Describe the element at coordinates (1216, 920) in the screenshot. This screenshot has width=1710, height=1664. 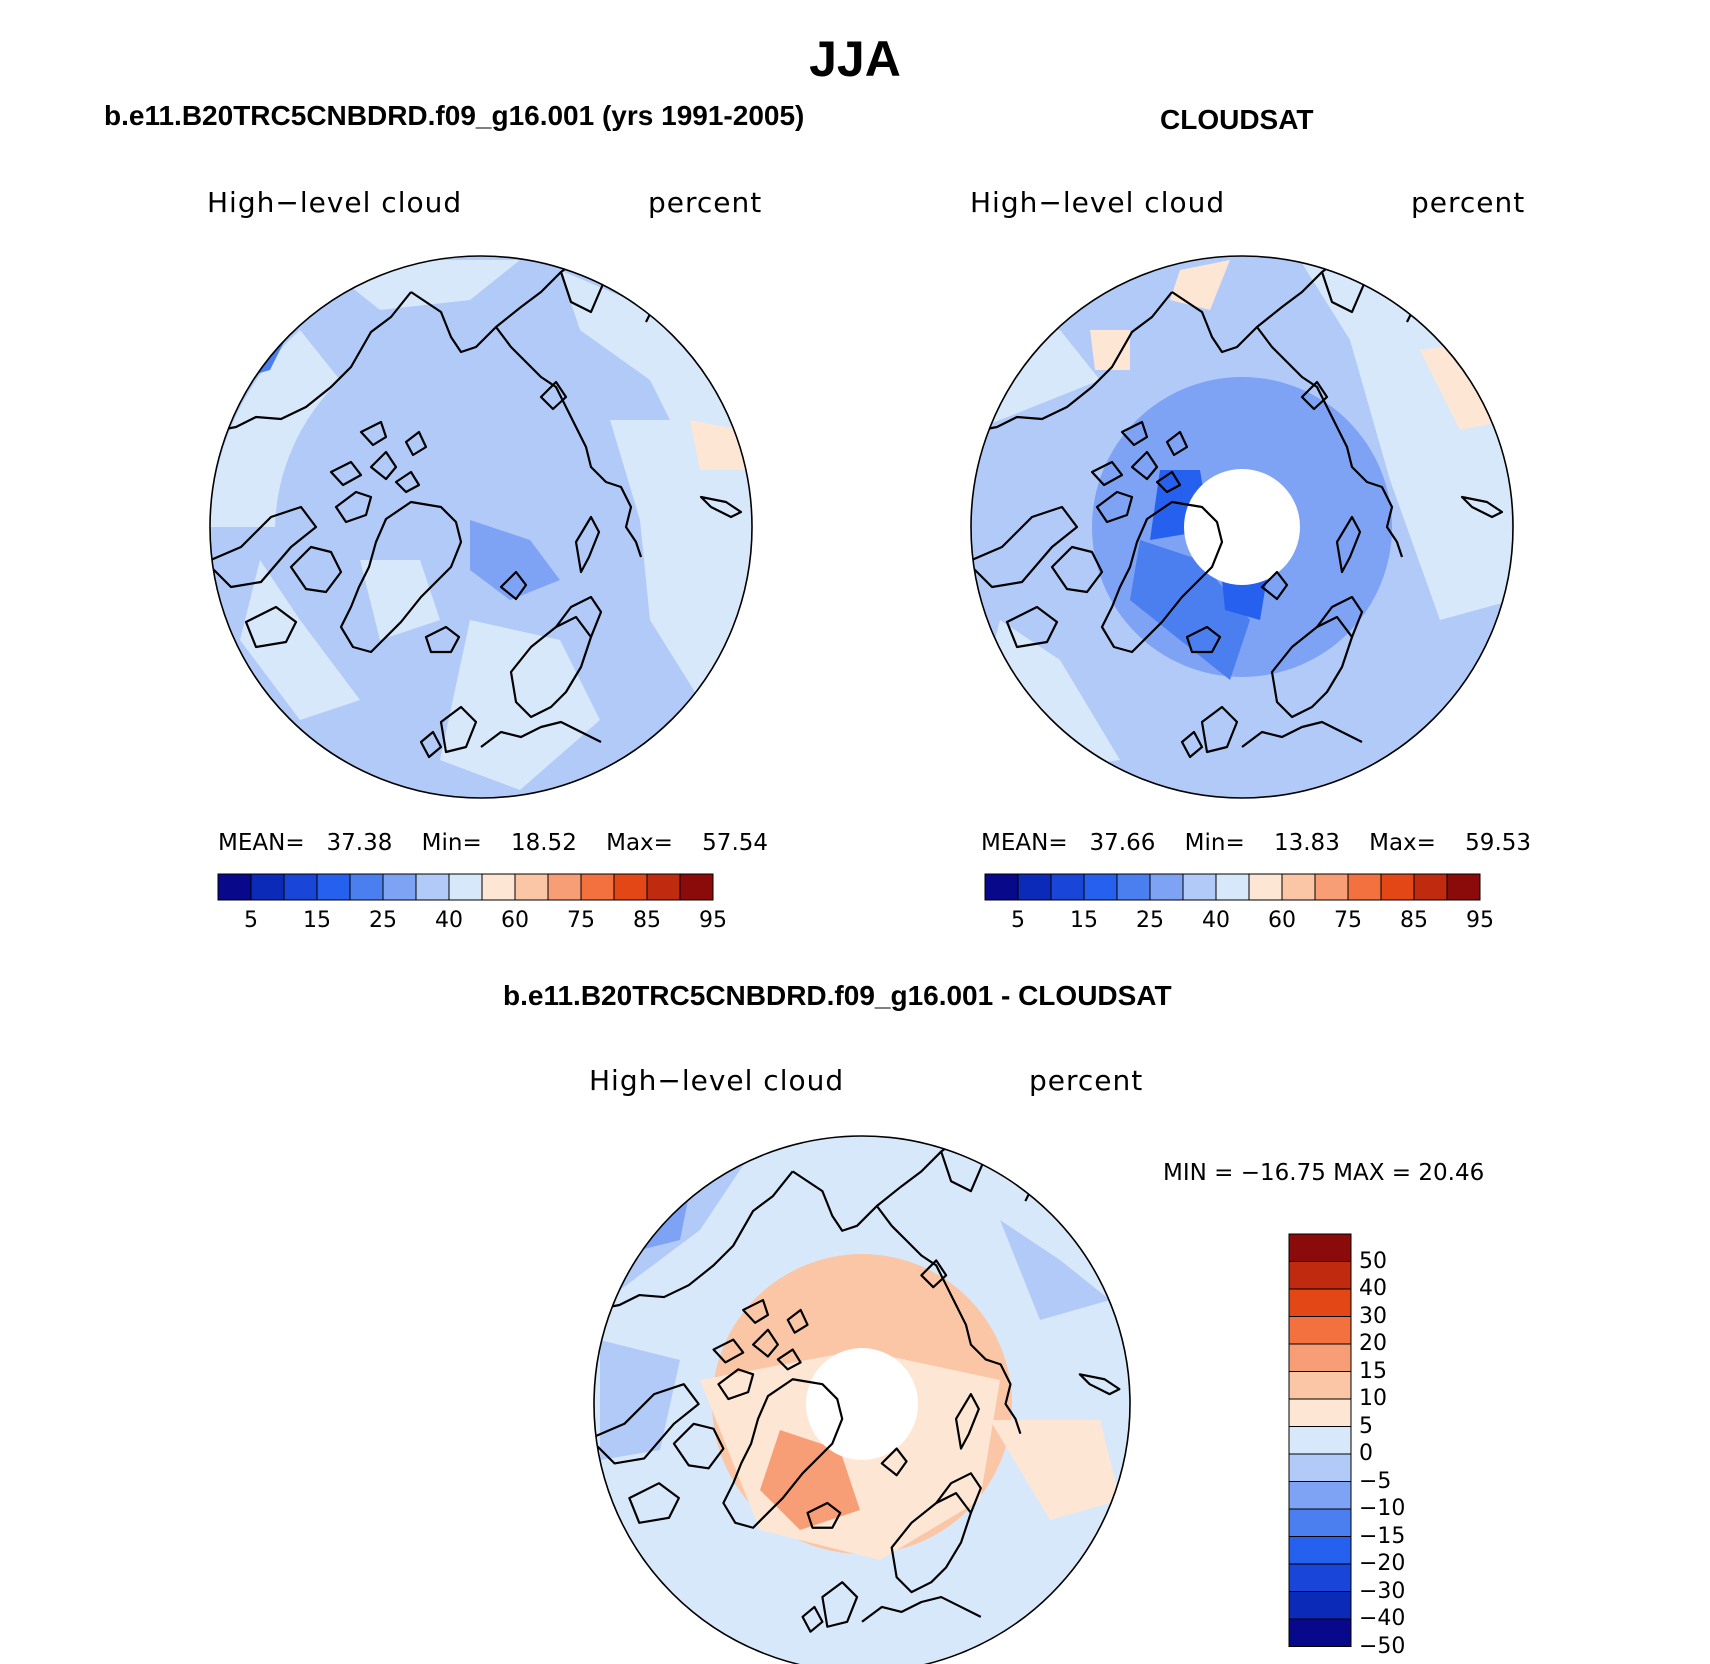
I see `obs-colorbar-tick-label: 40` at that location.